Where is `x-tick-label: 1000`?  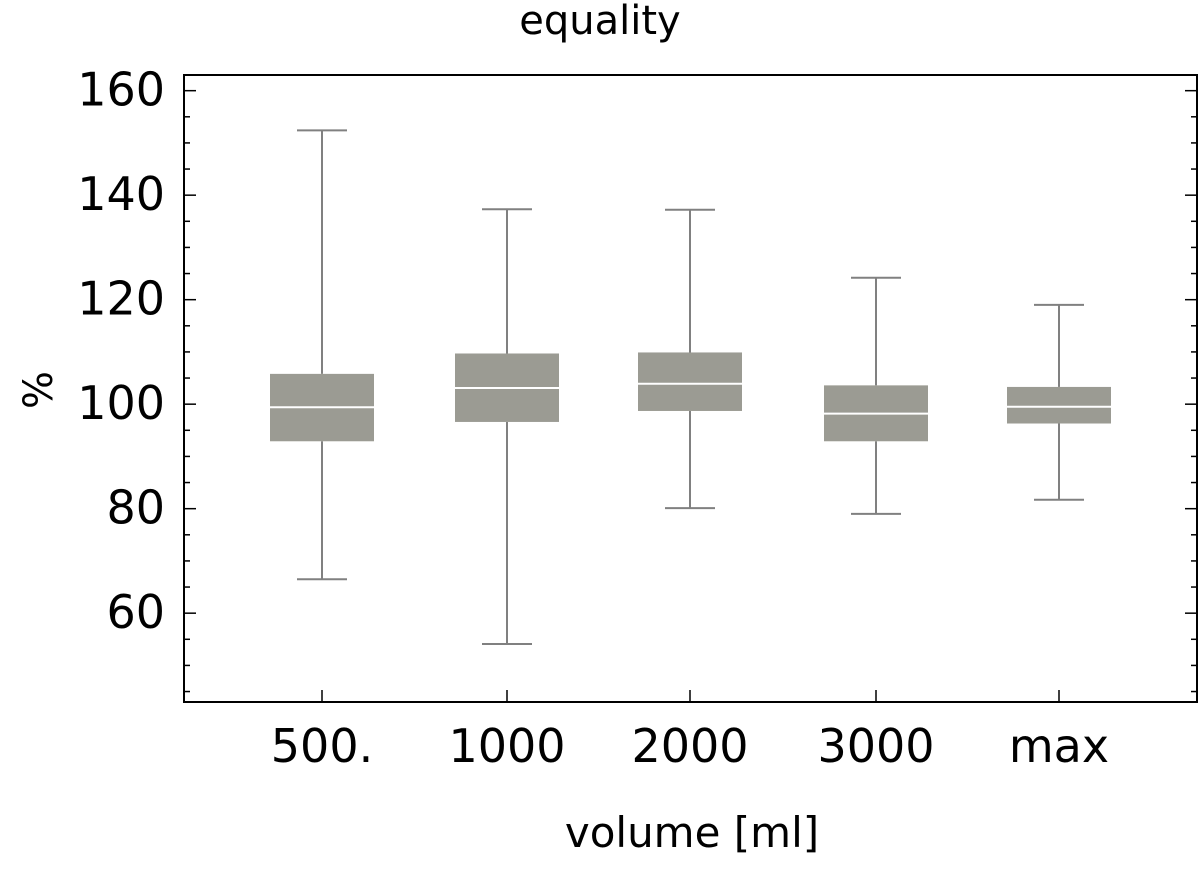 x-tick-label: 1000 is located at coordinates (506, 746).